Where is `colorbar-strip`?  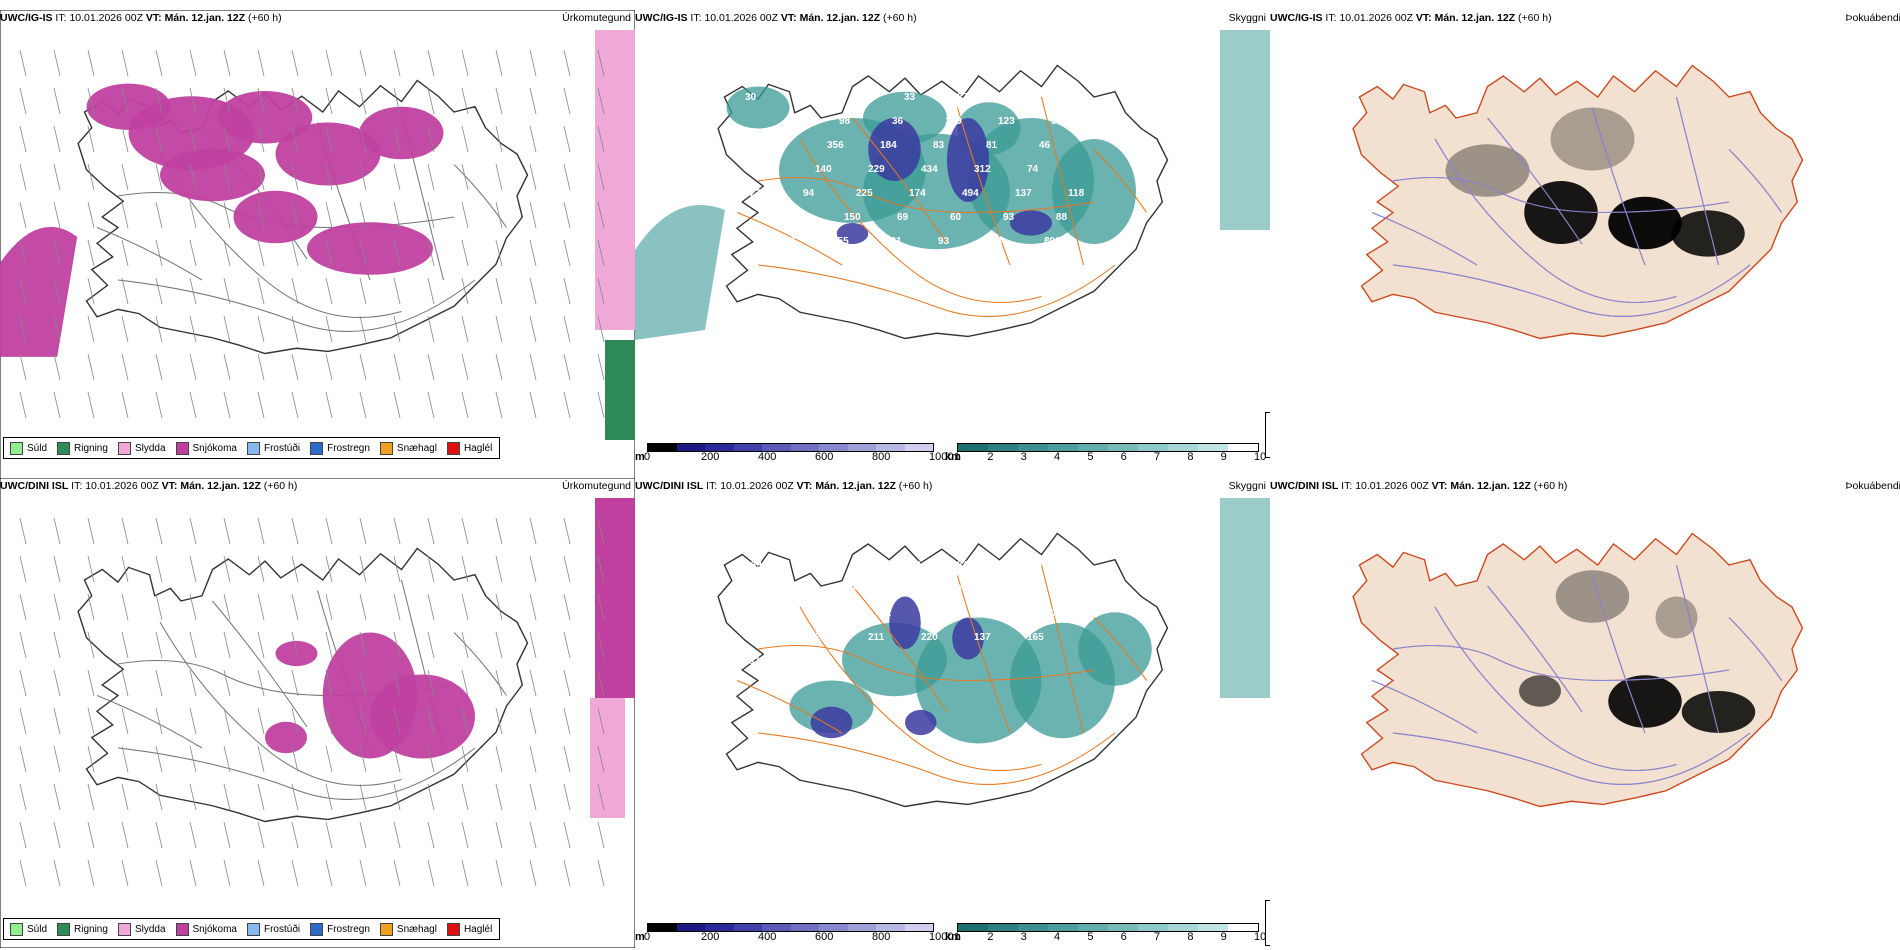 colorbar-strip is located at coordinates (790, 447).